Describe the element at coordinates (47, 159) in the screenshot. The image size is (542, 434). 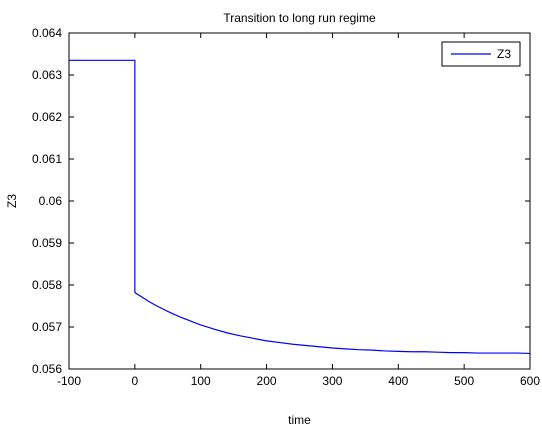
I see `y-tick-label: 0.061` at that location.